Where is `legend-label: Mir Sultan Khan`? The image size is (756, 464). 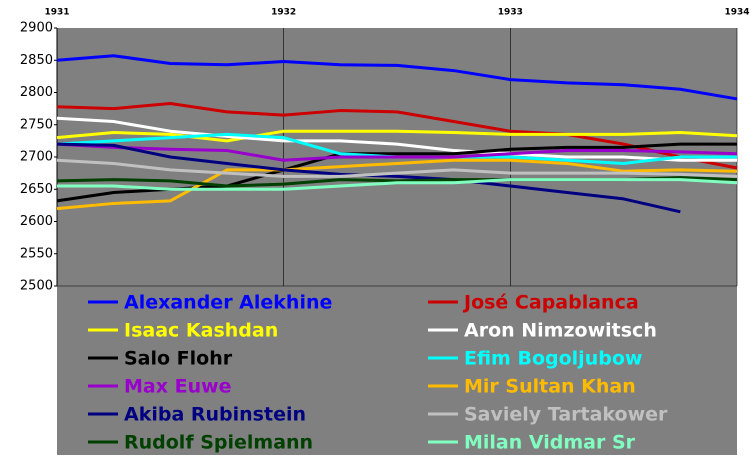 legend-label: Mir Sultan Khan is located at coordinates (550, 387).